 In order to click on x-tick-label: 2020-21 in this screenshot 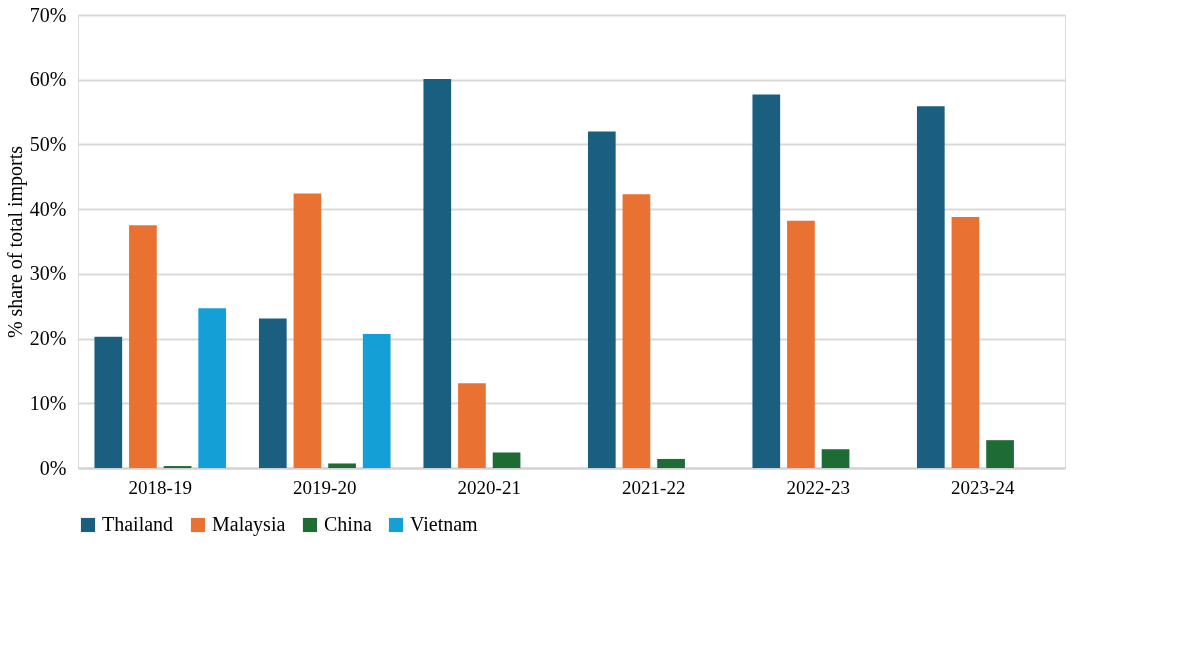, I will do `click(489, 487)`.